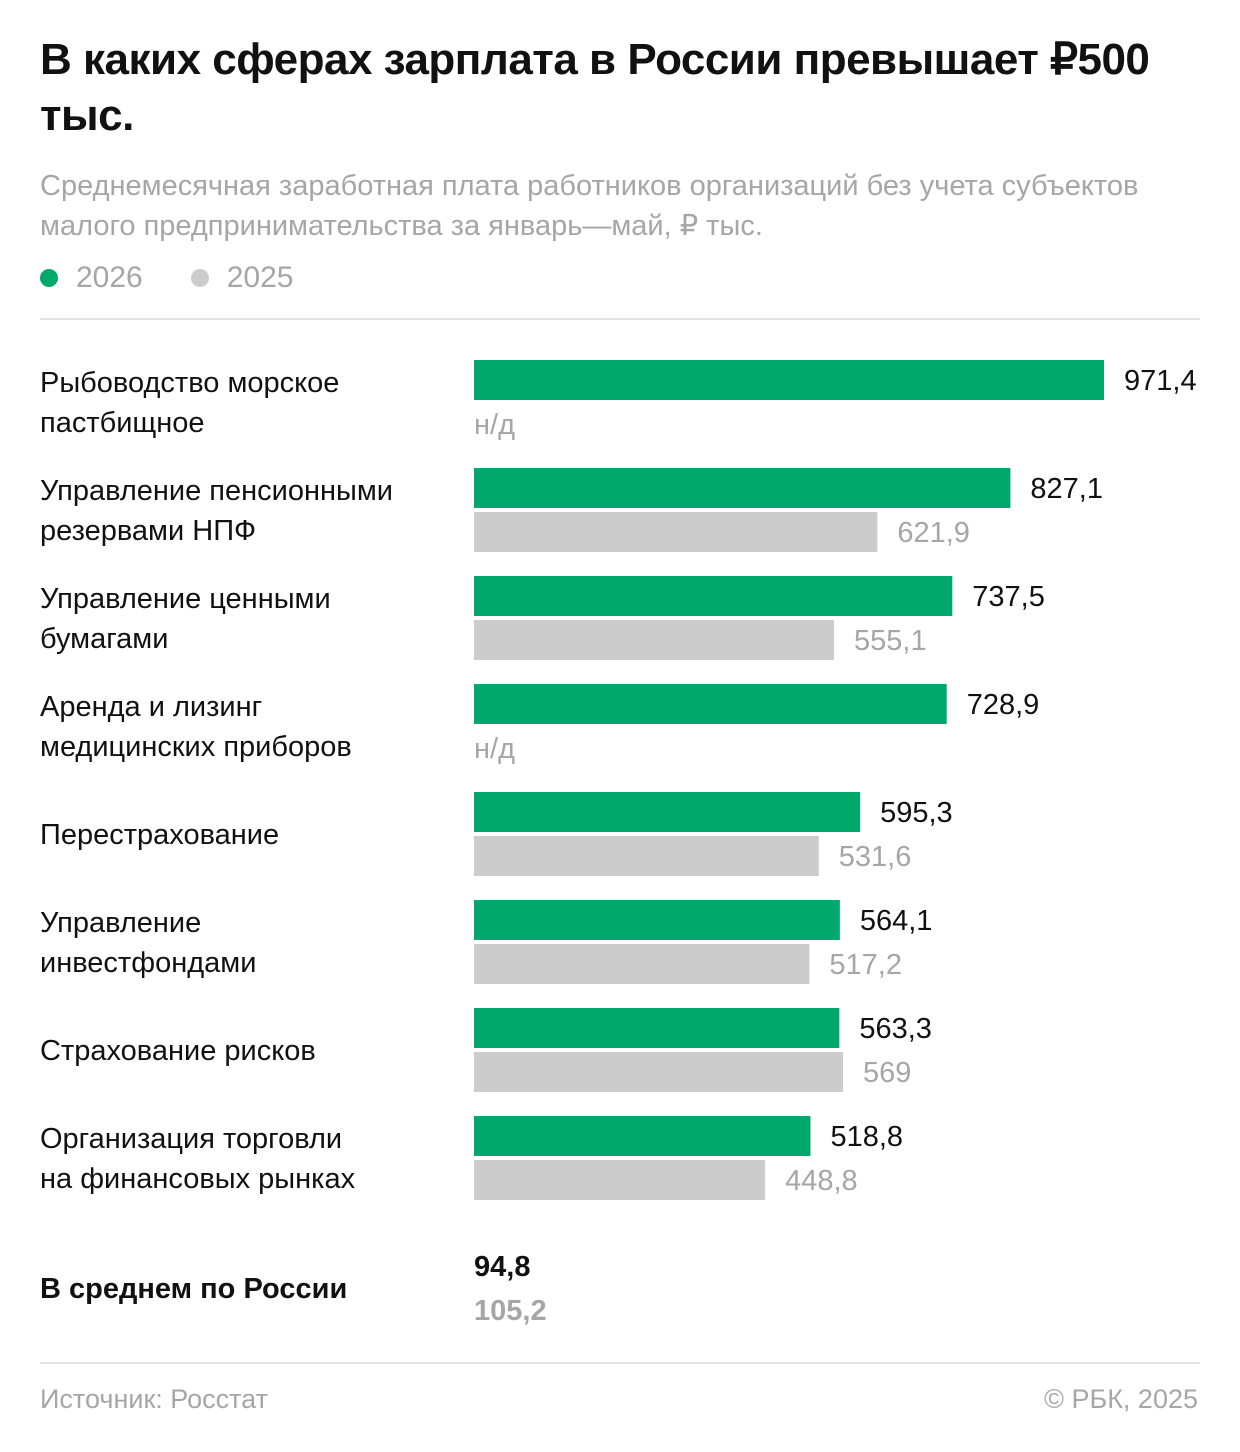  What do you see at coordinates (887, 1073) in the screenshot?
I see `value-label-2025: 569` at bounding box center [887, 1073].